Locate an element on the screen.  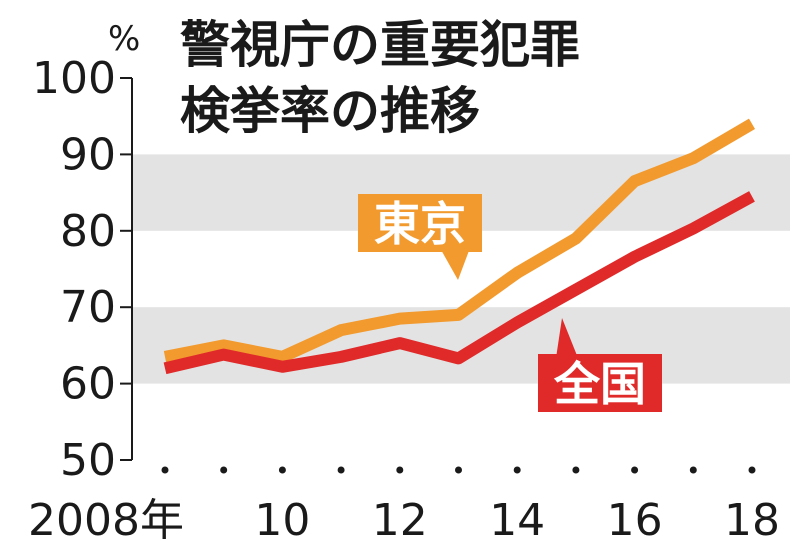
series-label-national-pointer is located at coordinates (567, 338).